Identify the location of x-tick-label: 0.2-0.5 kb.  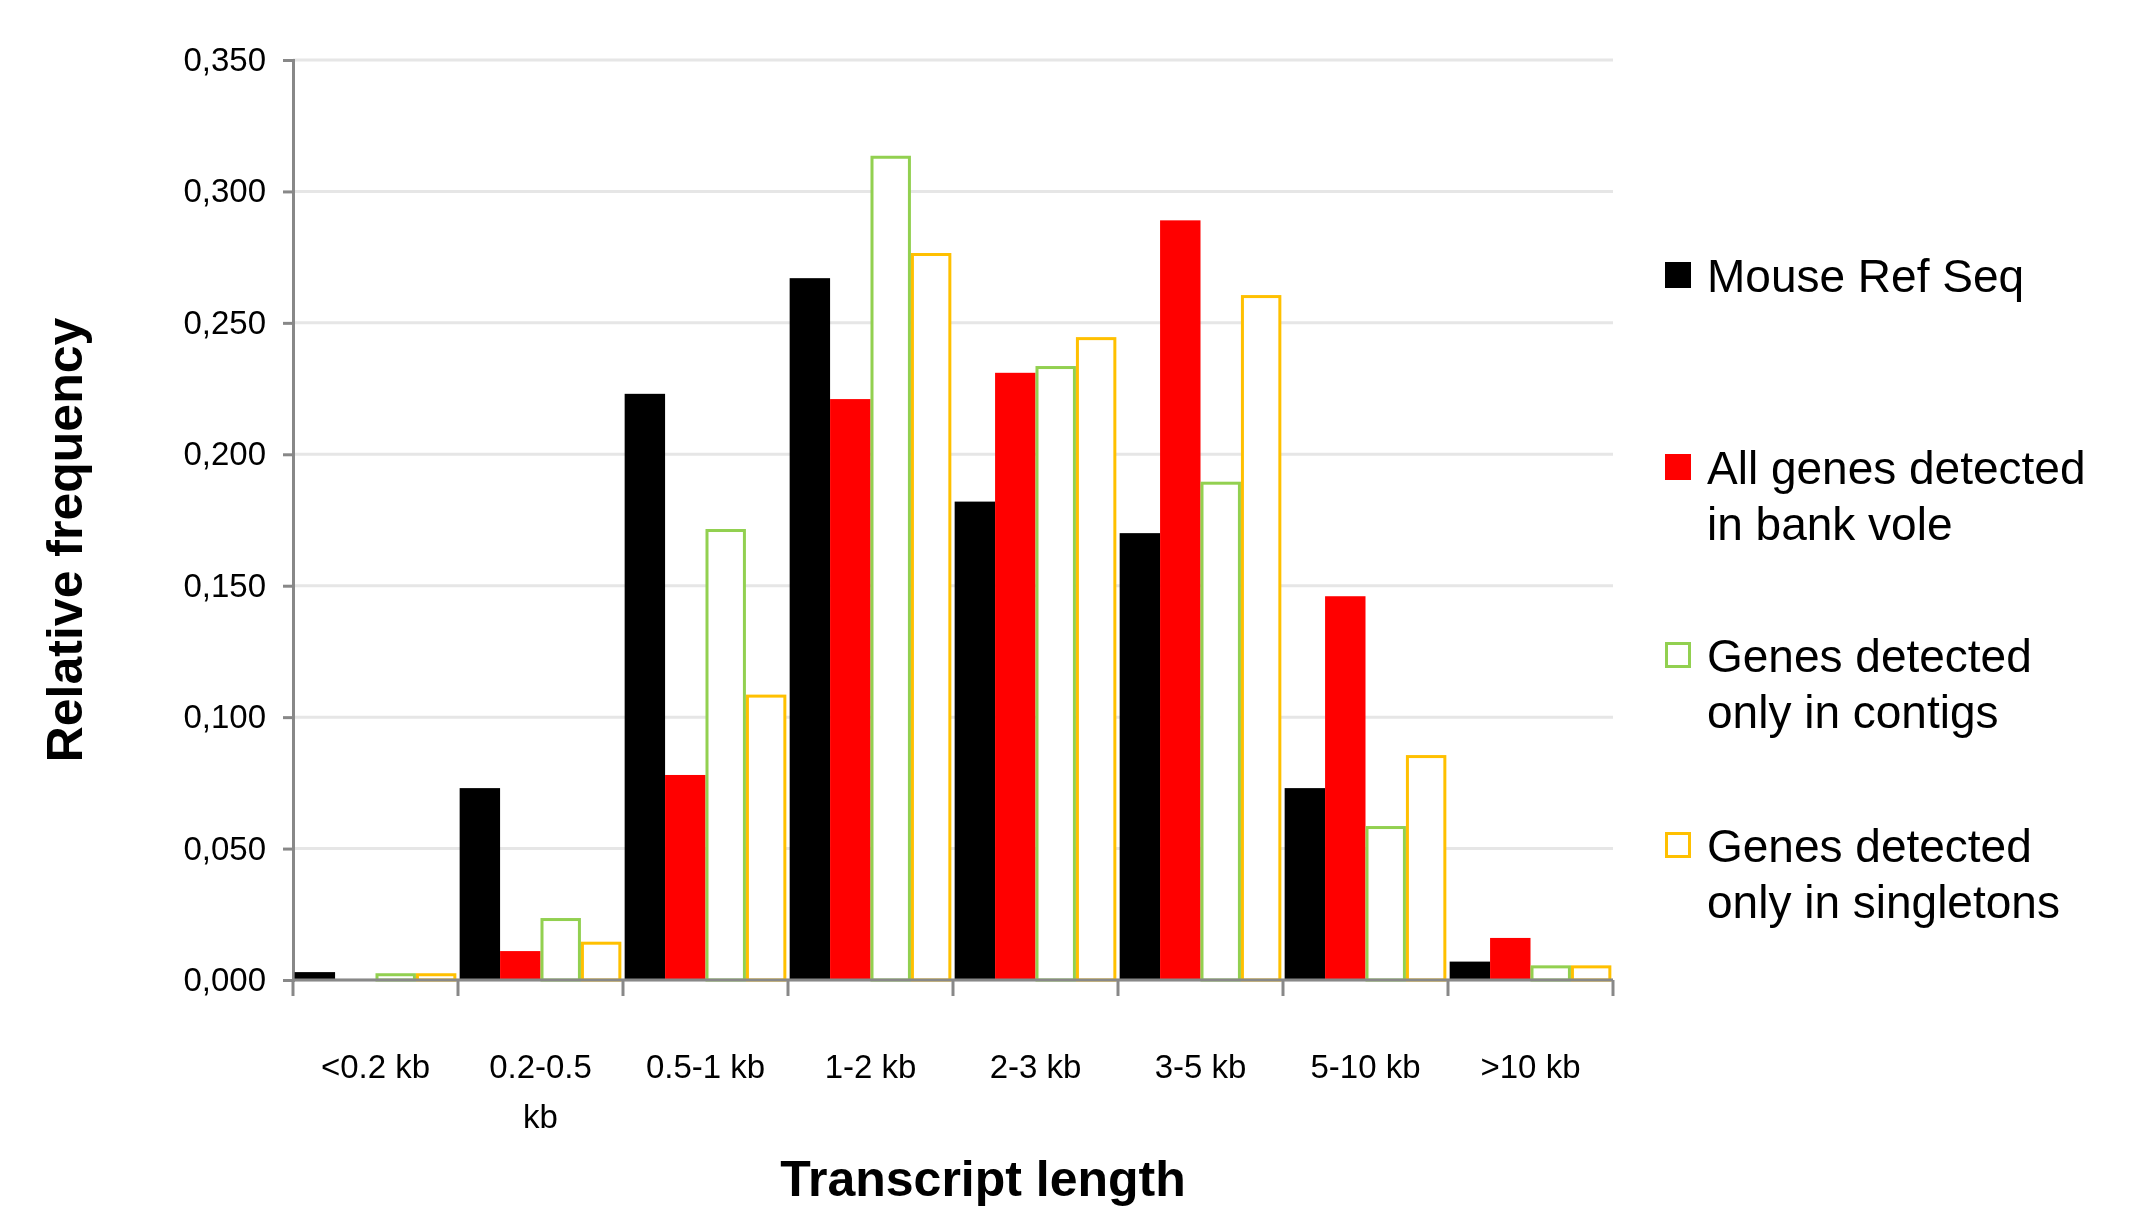
(540, 1091).